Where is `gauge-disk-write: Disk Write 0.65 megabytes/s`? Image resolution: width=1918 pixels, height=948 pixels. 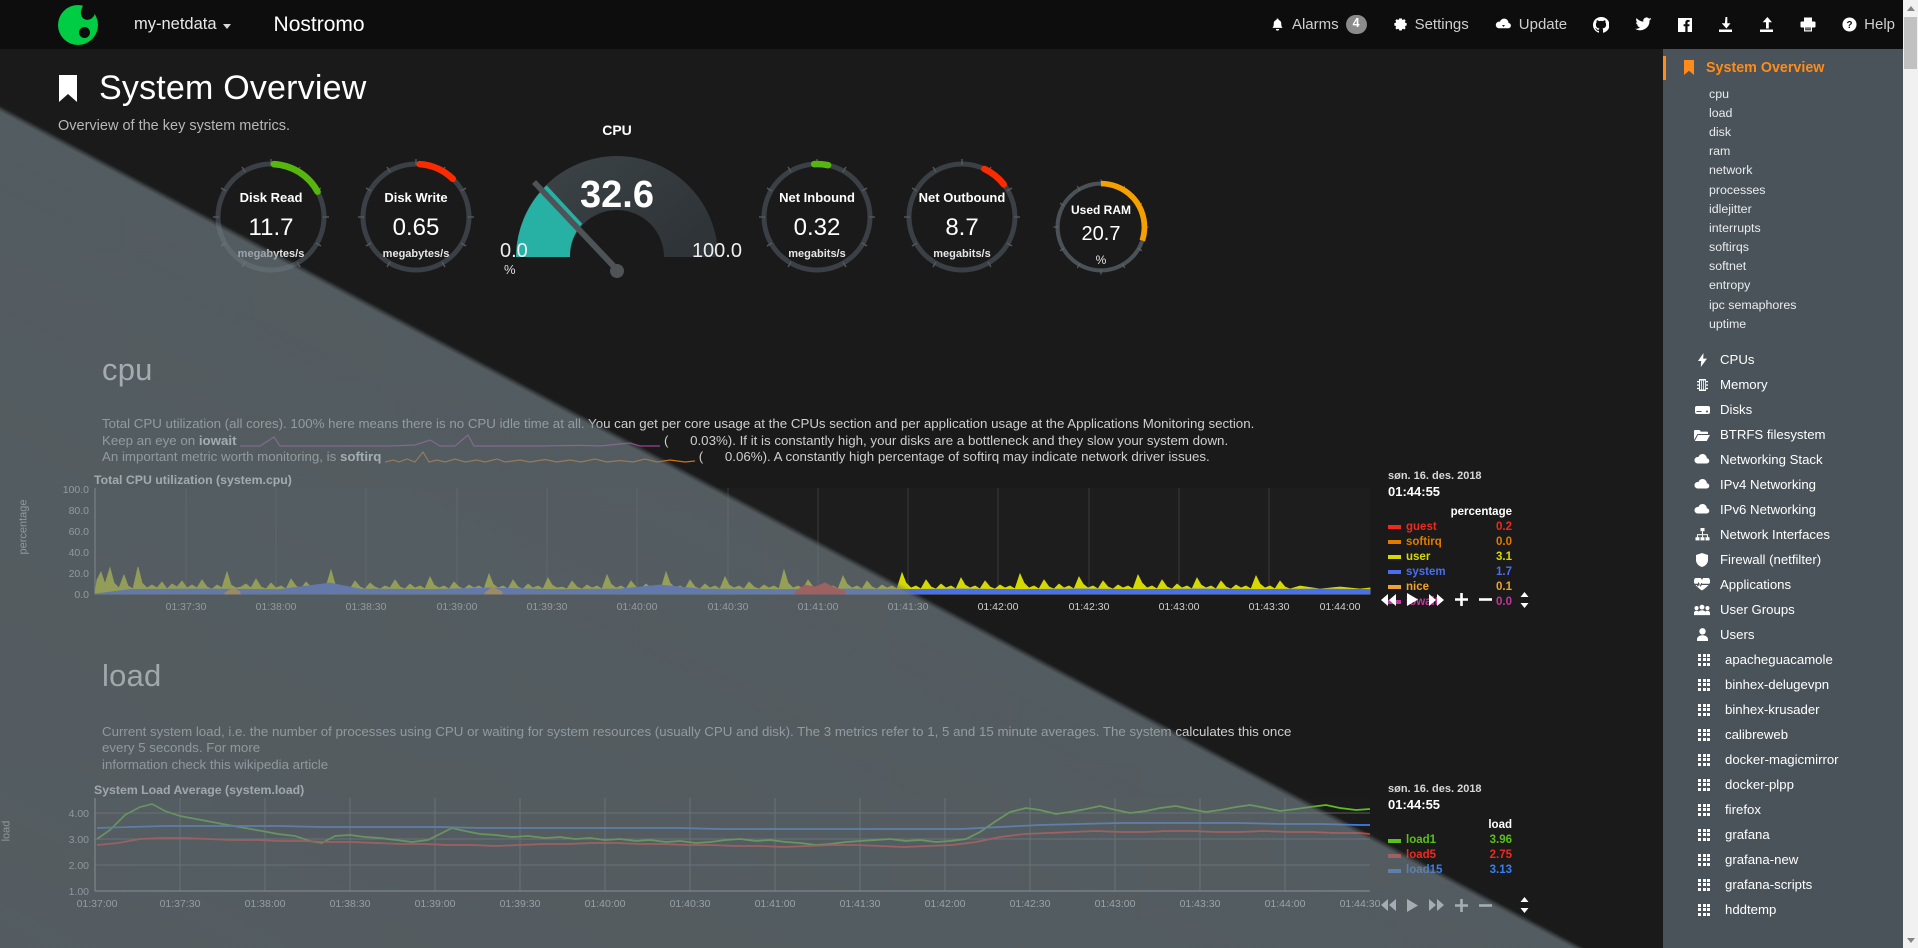
gauge-disk-write: Disk Write 0.65 megabytes/s is located at coordinates (416, 217).